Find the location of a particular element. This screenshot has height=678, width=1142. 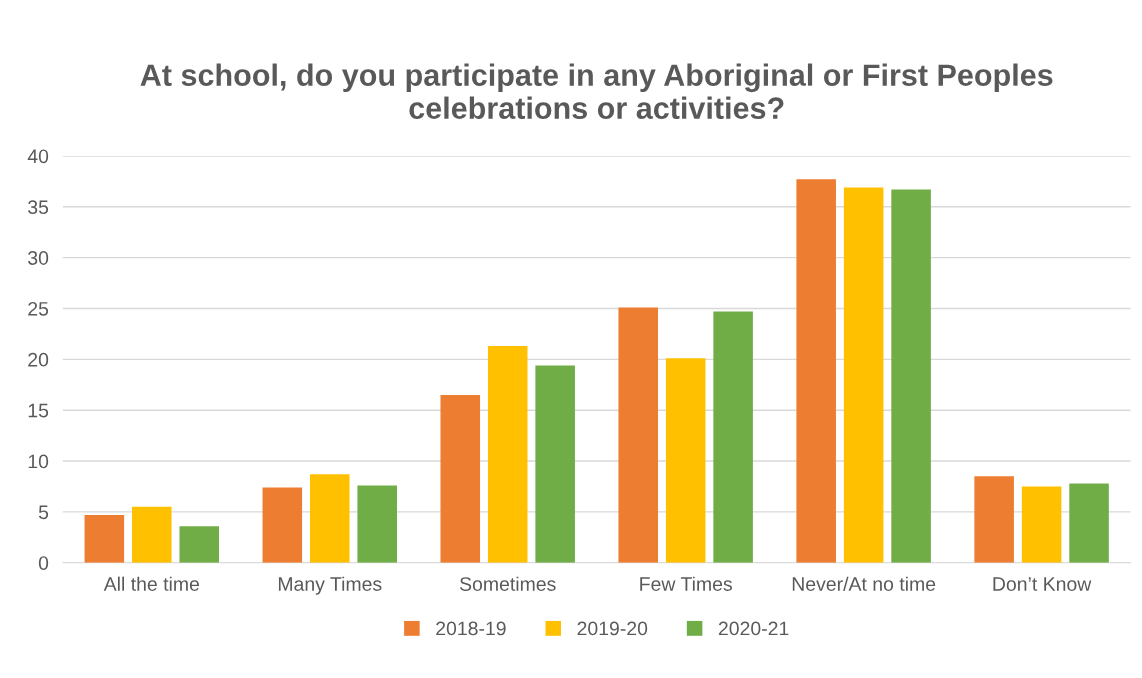

y-tick-label: 25 is located at coordinates (38, 308).